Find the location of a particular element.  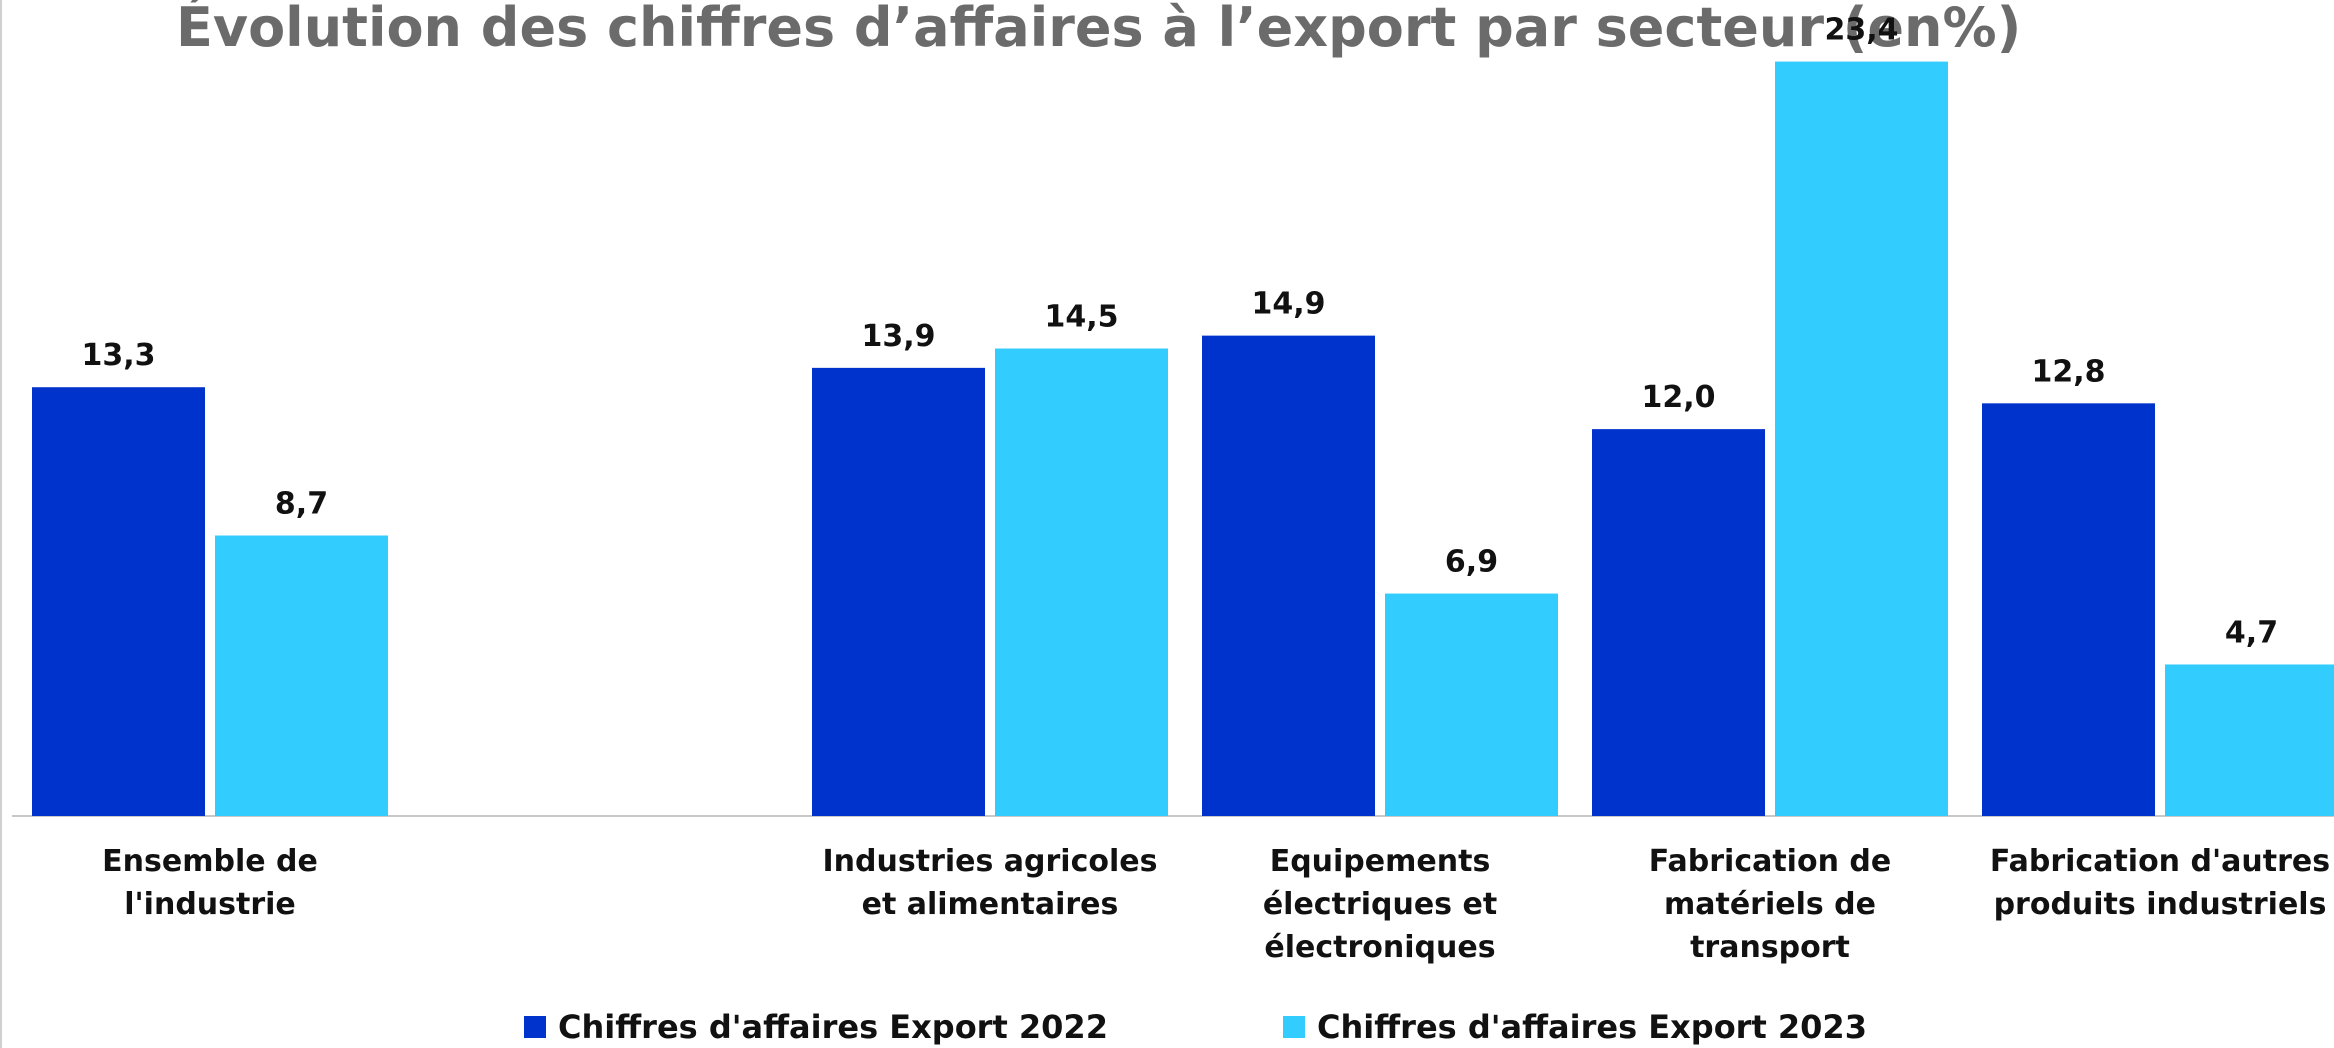

value-label: 4,7 is located at coordinates (2251, 632).